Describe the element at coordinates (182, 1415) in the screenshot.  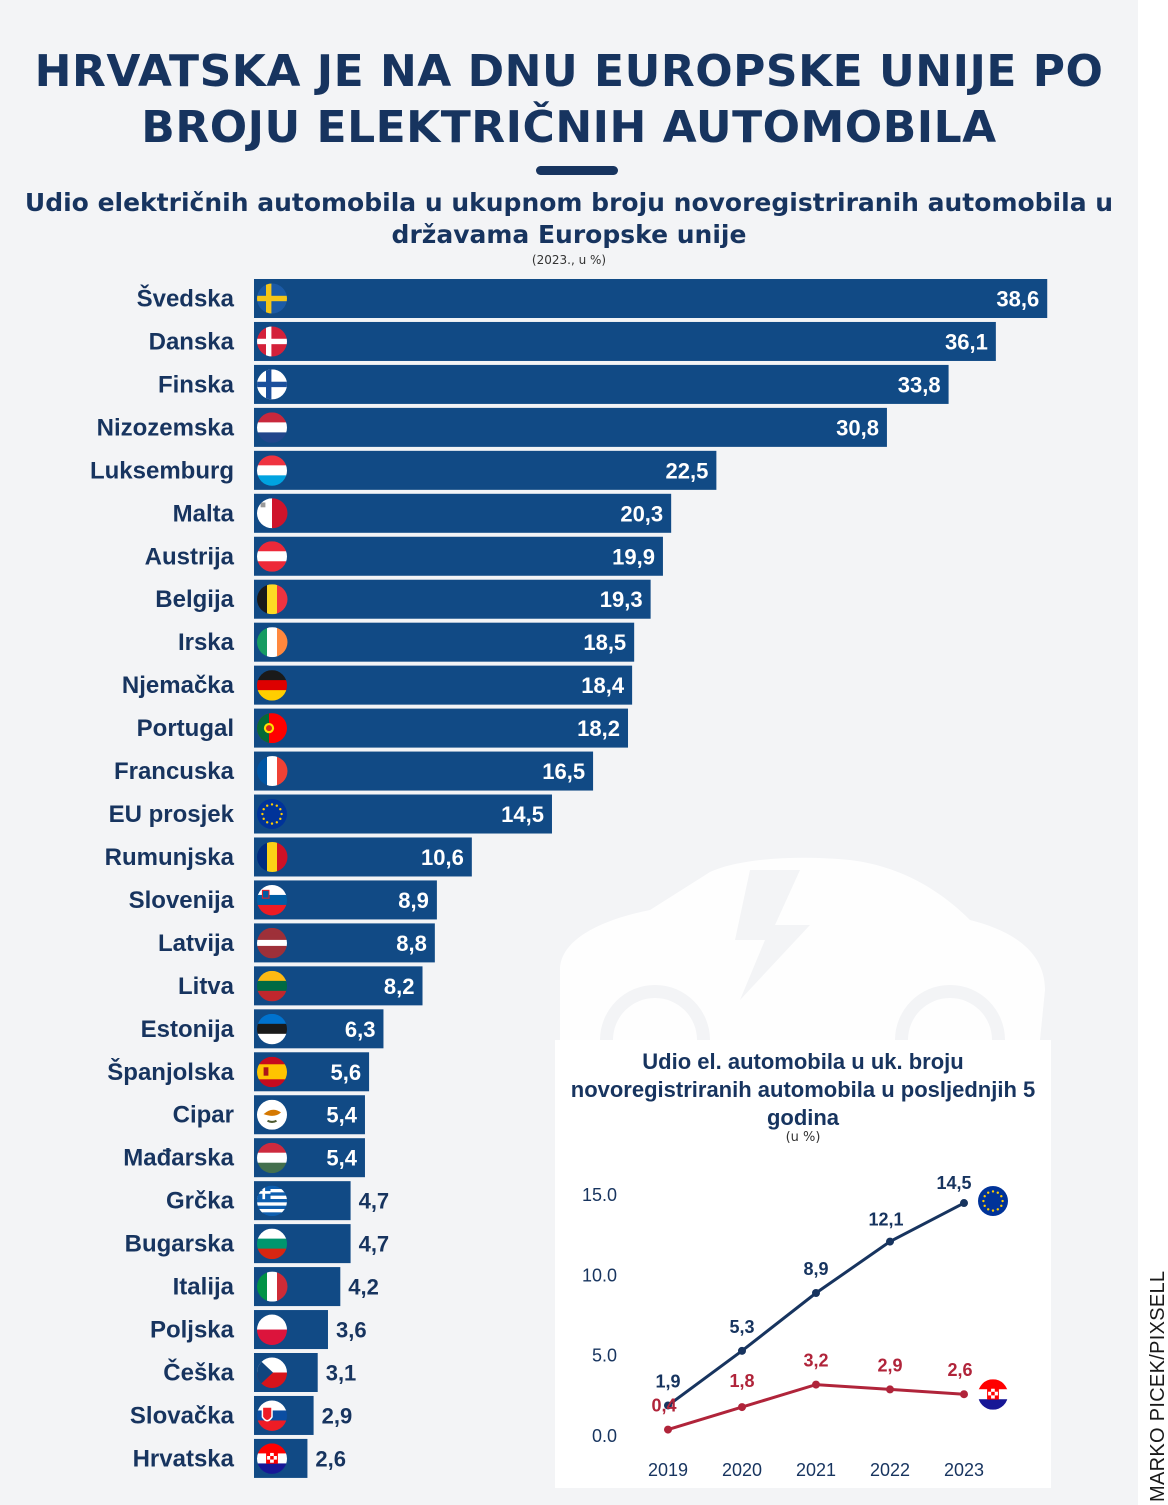
I see `category-label: Slovačka` at that location.